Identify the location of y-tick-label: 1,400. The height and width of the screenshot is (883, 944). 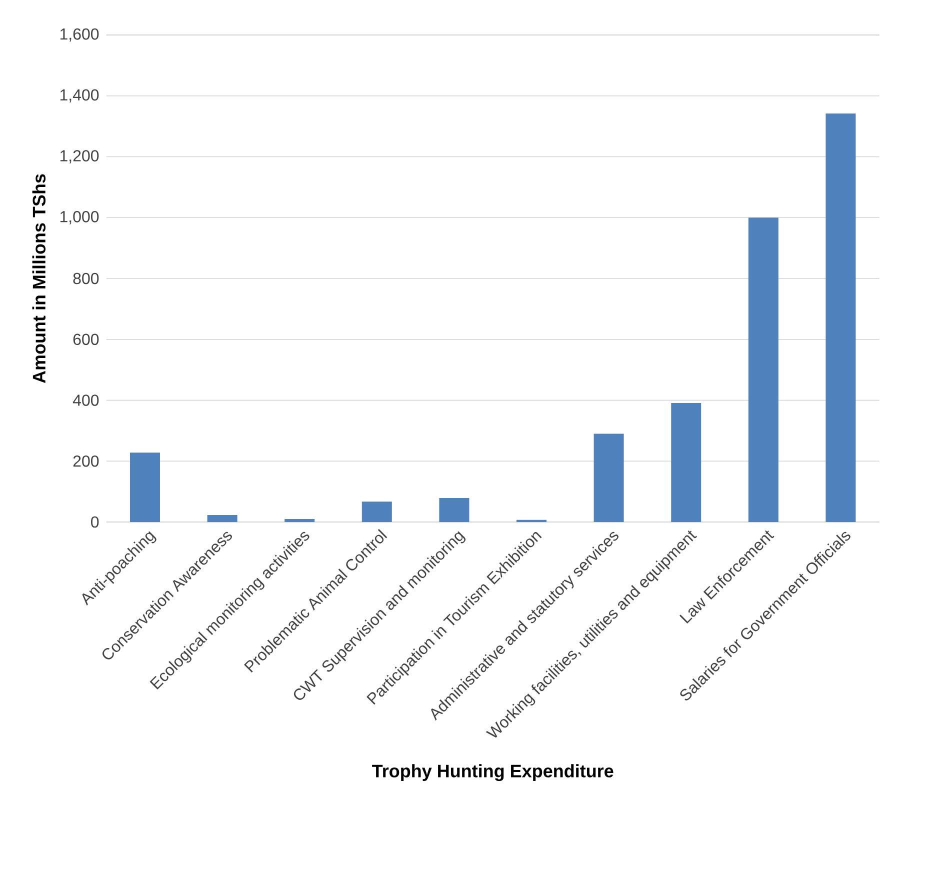
(79, 95).